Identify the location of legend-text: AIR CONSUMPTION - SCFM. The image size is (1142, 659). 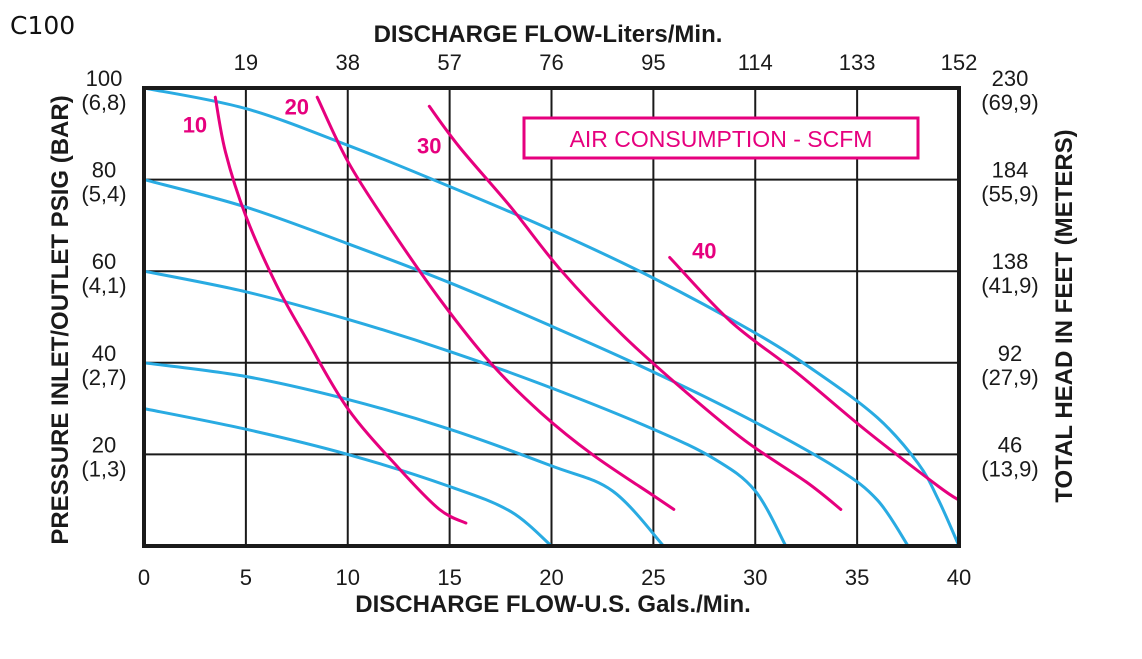
(721, 139).